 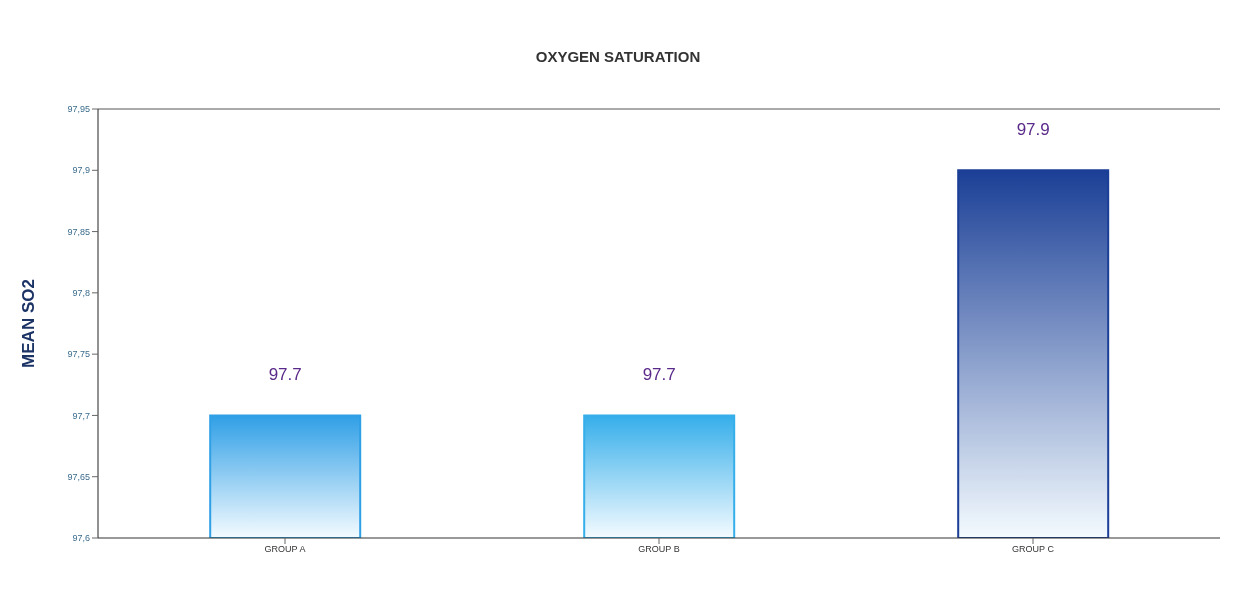 I want to click on y-axis-title: MEAN SO2, so click(x=29, y=323).